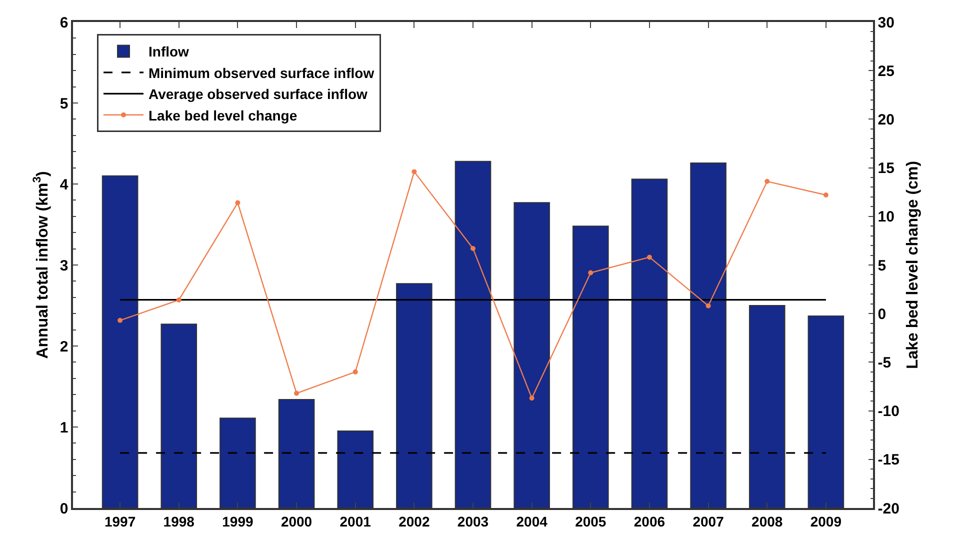  I want to click on y2-tick-label: -15, so click(889, 460).